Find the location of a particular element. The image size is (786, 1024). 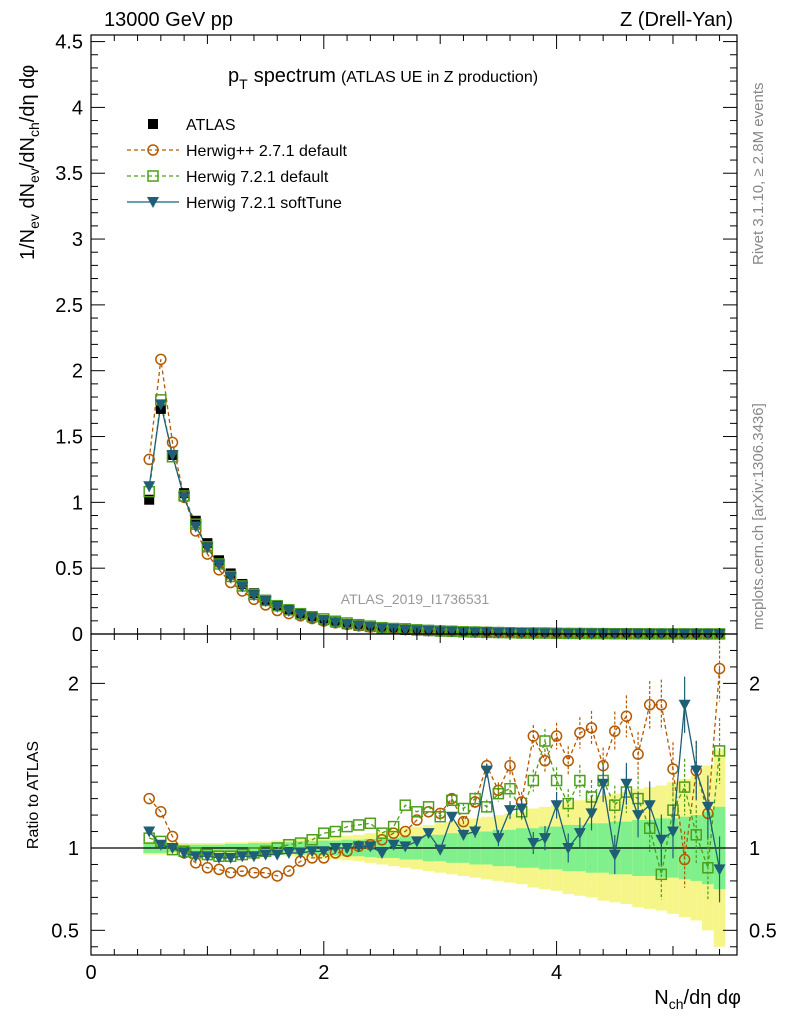

energy-label: 13000 GeV pp is located at coordinates (168, 20).